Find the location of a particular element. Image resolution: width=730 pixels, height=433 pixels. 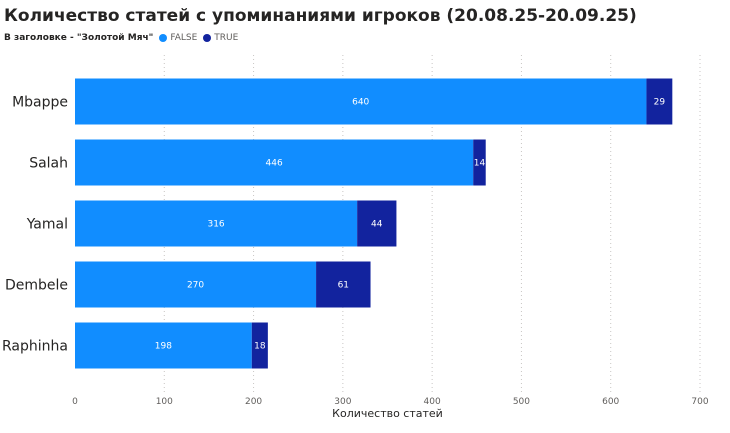

y-category-label: Raphinha is located at coordinates (35, 347).